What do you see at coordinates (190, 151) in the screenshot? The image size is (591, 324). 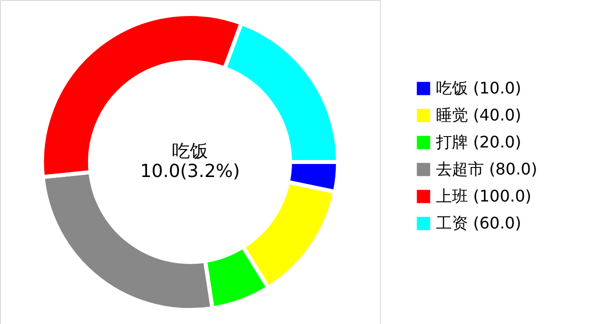 I see `text: 吃饭` at bounding box center [190, 151].